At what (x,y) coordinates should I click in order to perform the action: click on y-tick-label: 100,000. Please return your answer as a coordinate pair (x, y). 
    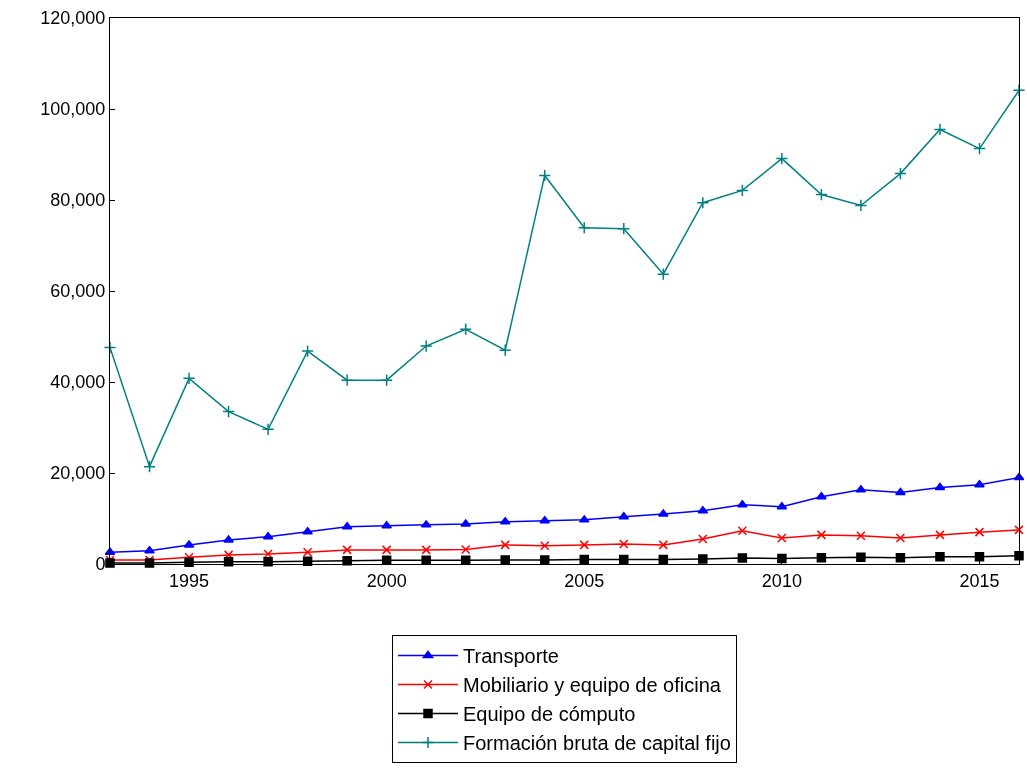
    Looking at the image, I should click on (73, 109).